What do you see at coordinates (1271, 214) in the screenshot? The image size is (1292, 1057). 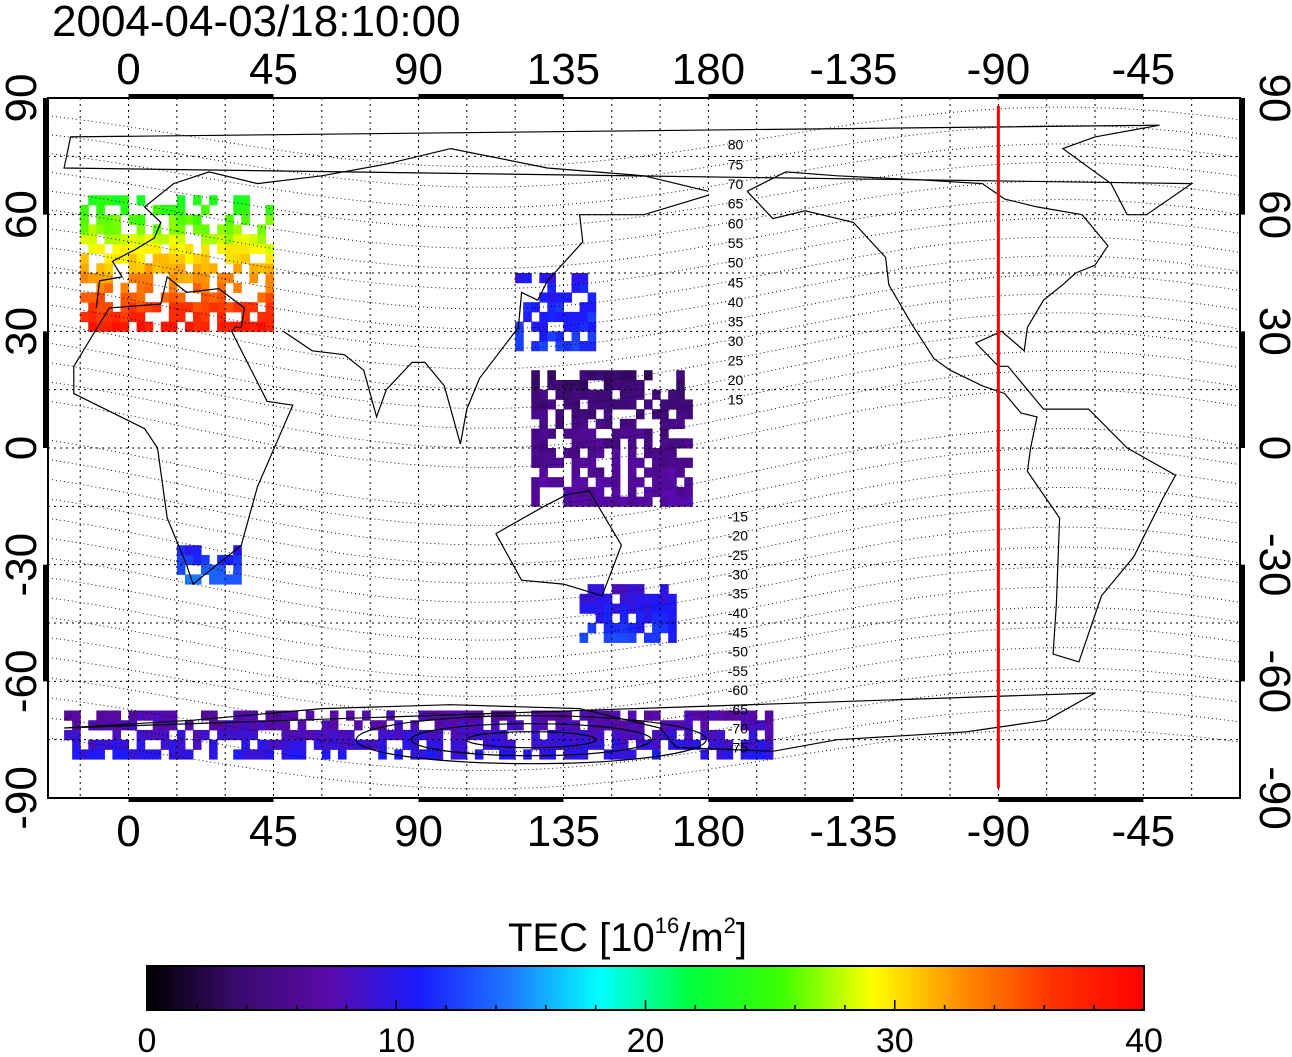 I see `y-tick-label-right: 60` at bounding box center [1271, 214].